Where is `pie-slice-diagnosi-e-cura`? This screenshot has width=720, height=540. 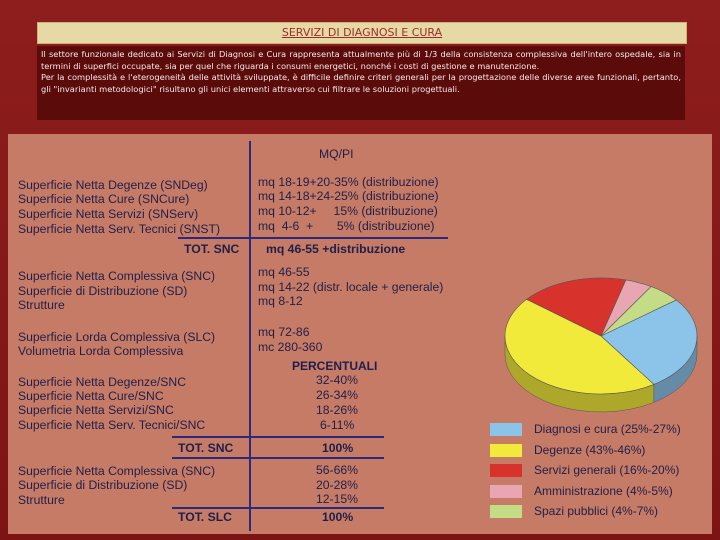
pie-slice-diagnosi-e-cura is located at coordinates (649, 342).